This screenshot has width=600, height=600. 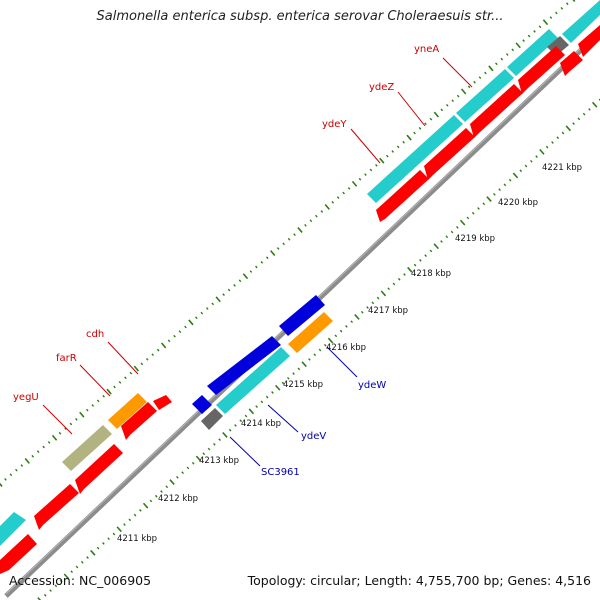 What do you see at coordinates (178, 499) in the screenshot?
I see `ruler-label-4212: 4212 kbp` at bounding box center [178, 499].